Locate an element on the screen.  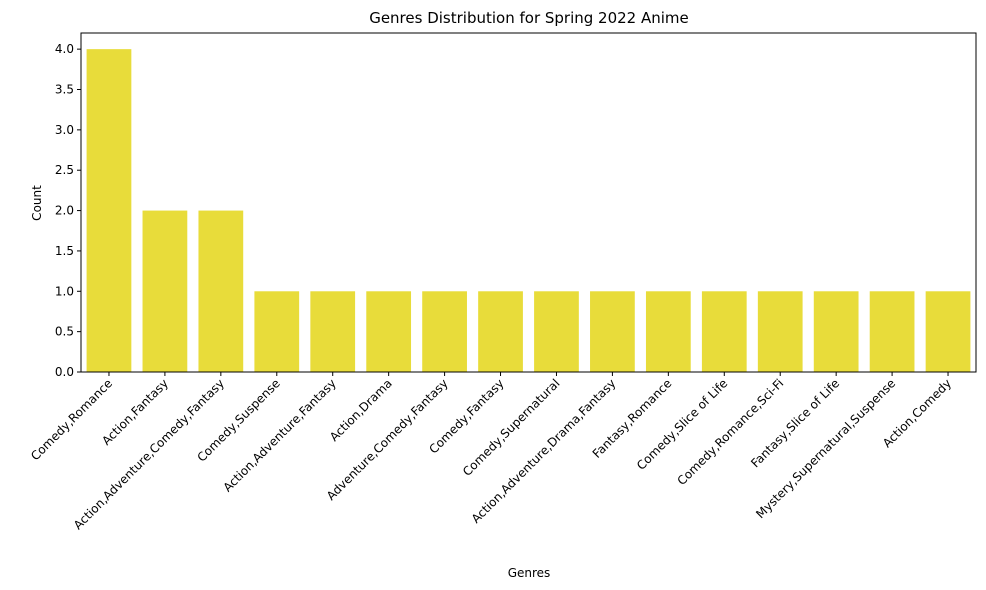
y-tick-label: 2.0 is located at coordinates (64, 211).